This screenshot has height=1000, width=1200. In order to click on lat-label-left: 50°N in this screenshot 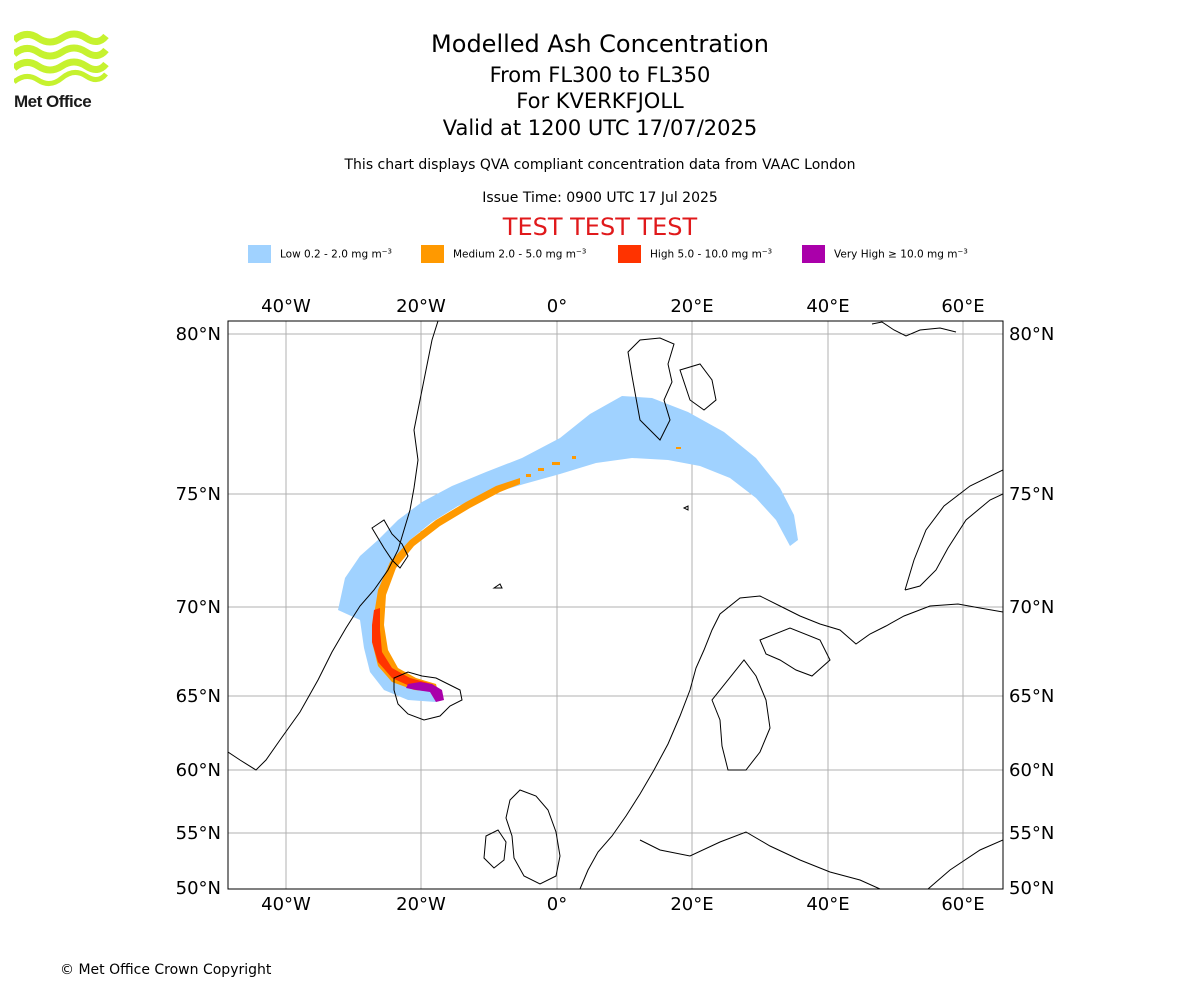, I will do `click(198, 888)`.